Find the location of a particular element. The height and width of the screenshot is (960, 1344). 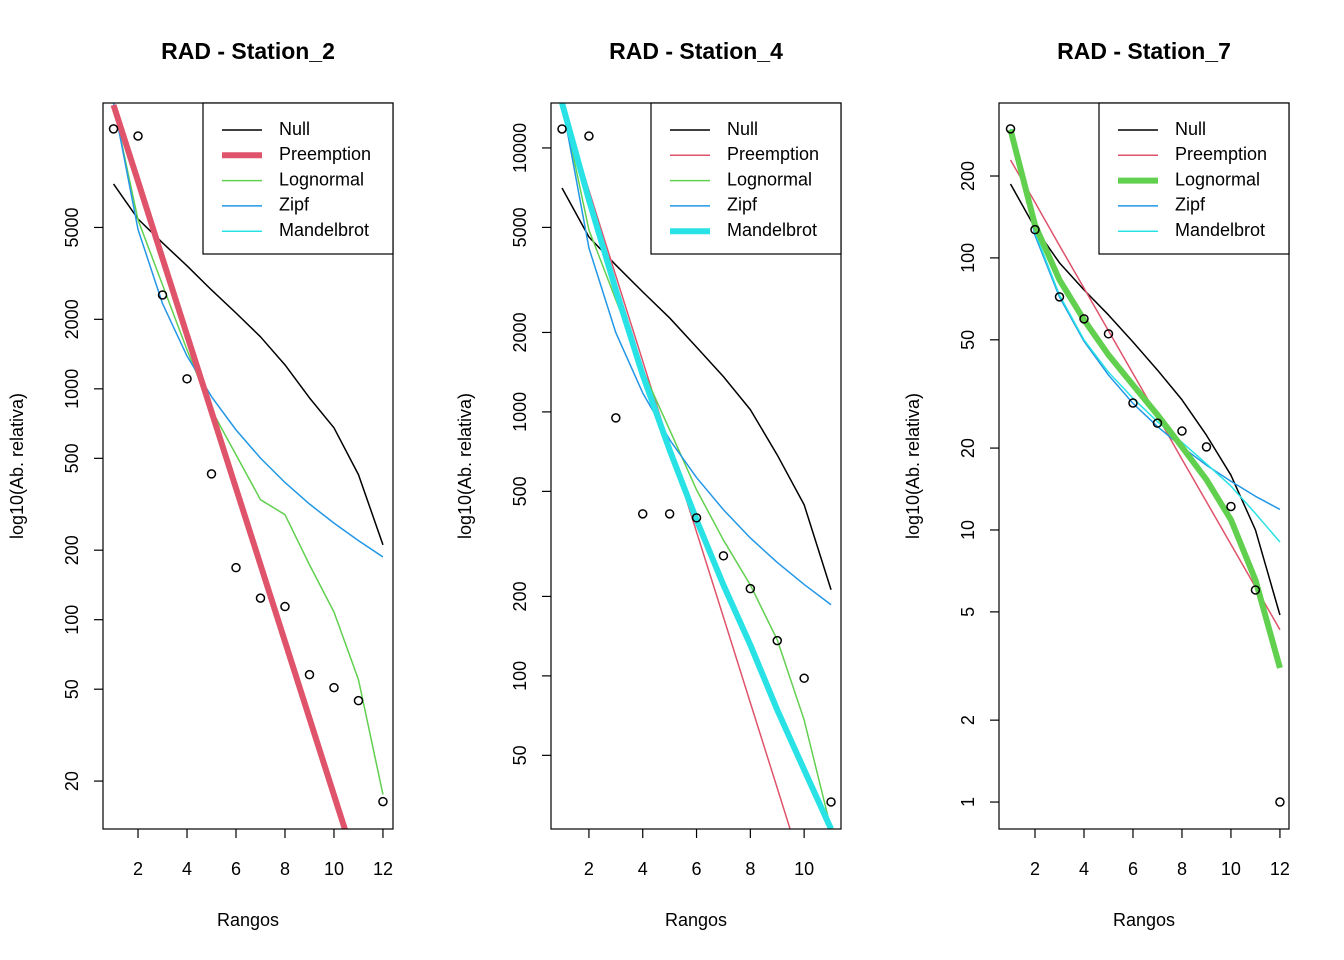

plot-area is located at coordinates (1145, 465).